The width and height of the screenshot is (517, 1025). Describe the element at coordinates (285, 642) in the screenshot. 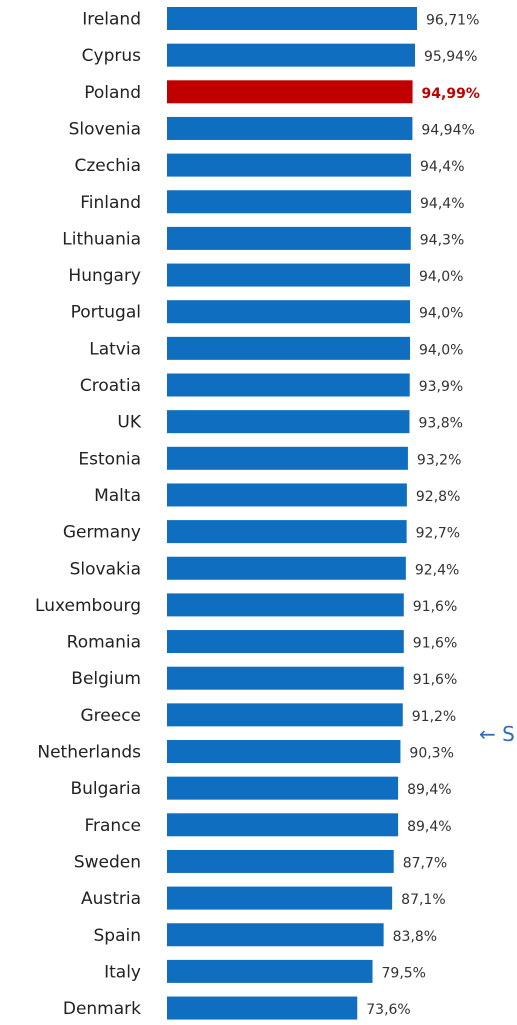

I see `bar-romania` at that location.